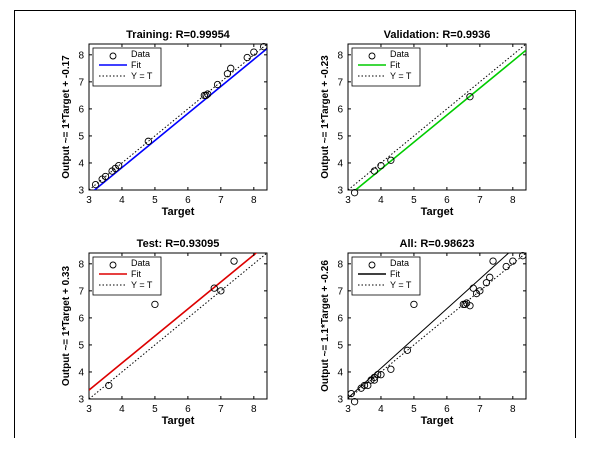  Describe the element at coordinates (66, 326) in the screenshot. I see `y-axis-label: Output ~= 1*Target + 0.33` at that location.